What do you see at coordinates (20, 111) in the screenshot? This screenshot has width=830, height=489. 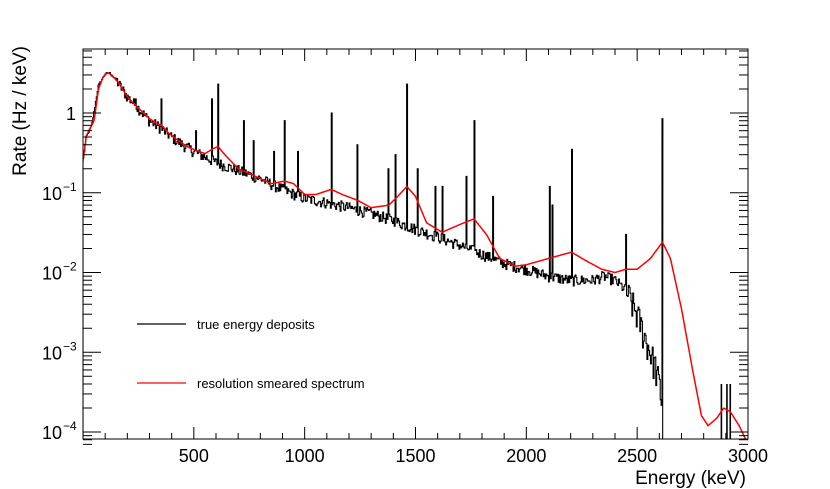 I see `y-axis-title: Rate (Hz / keV)` at bounding box center [20, 111].